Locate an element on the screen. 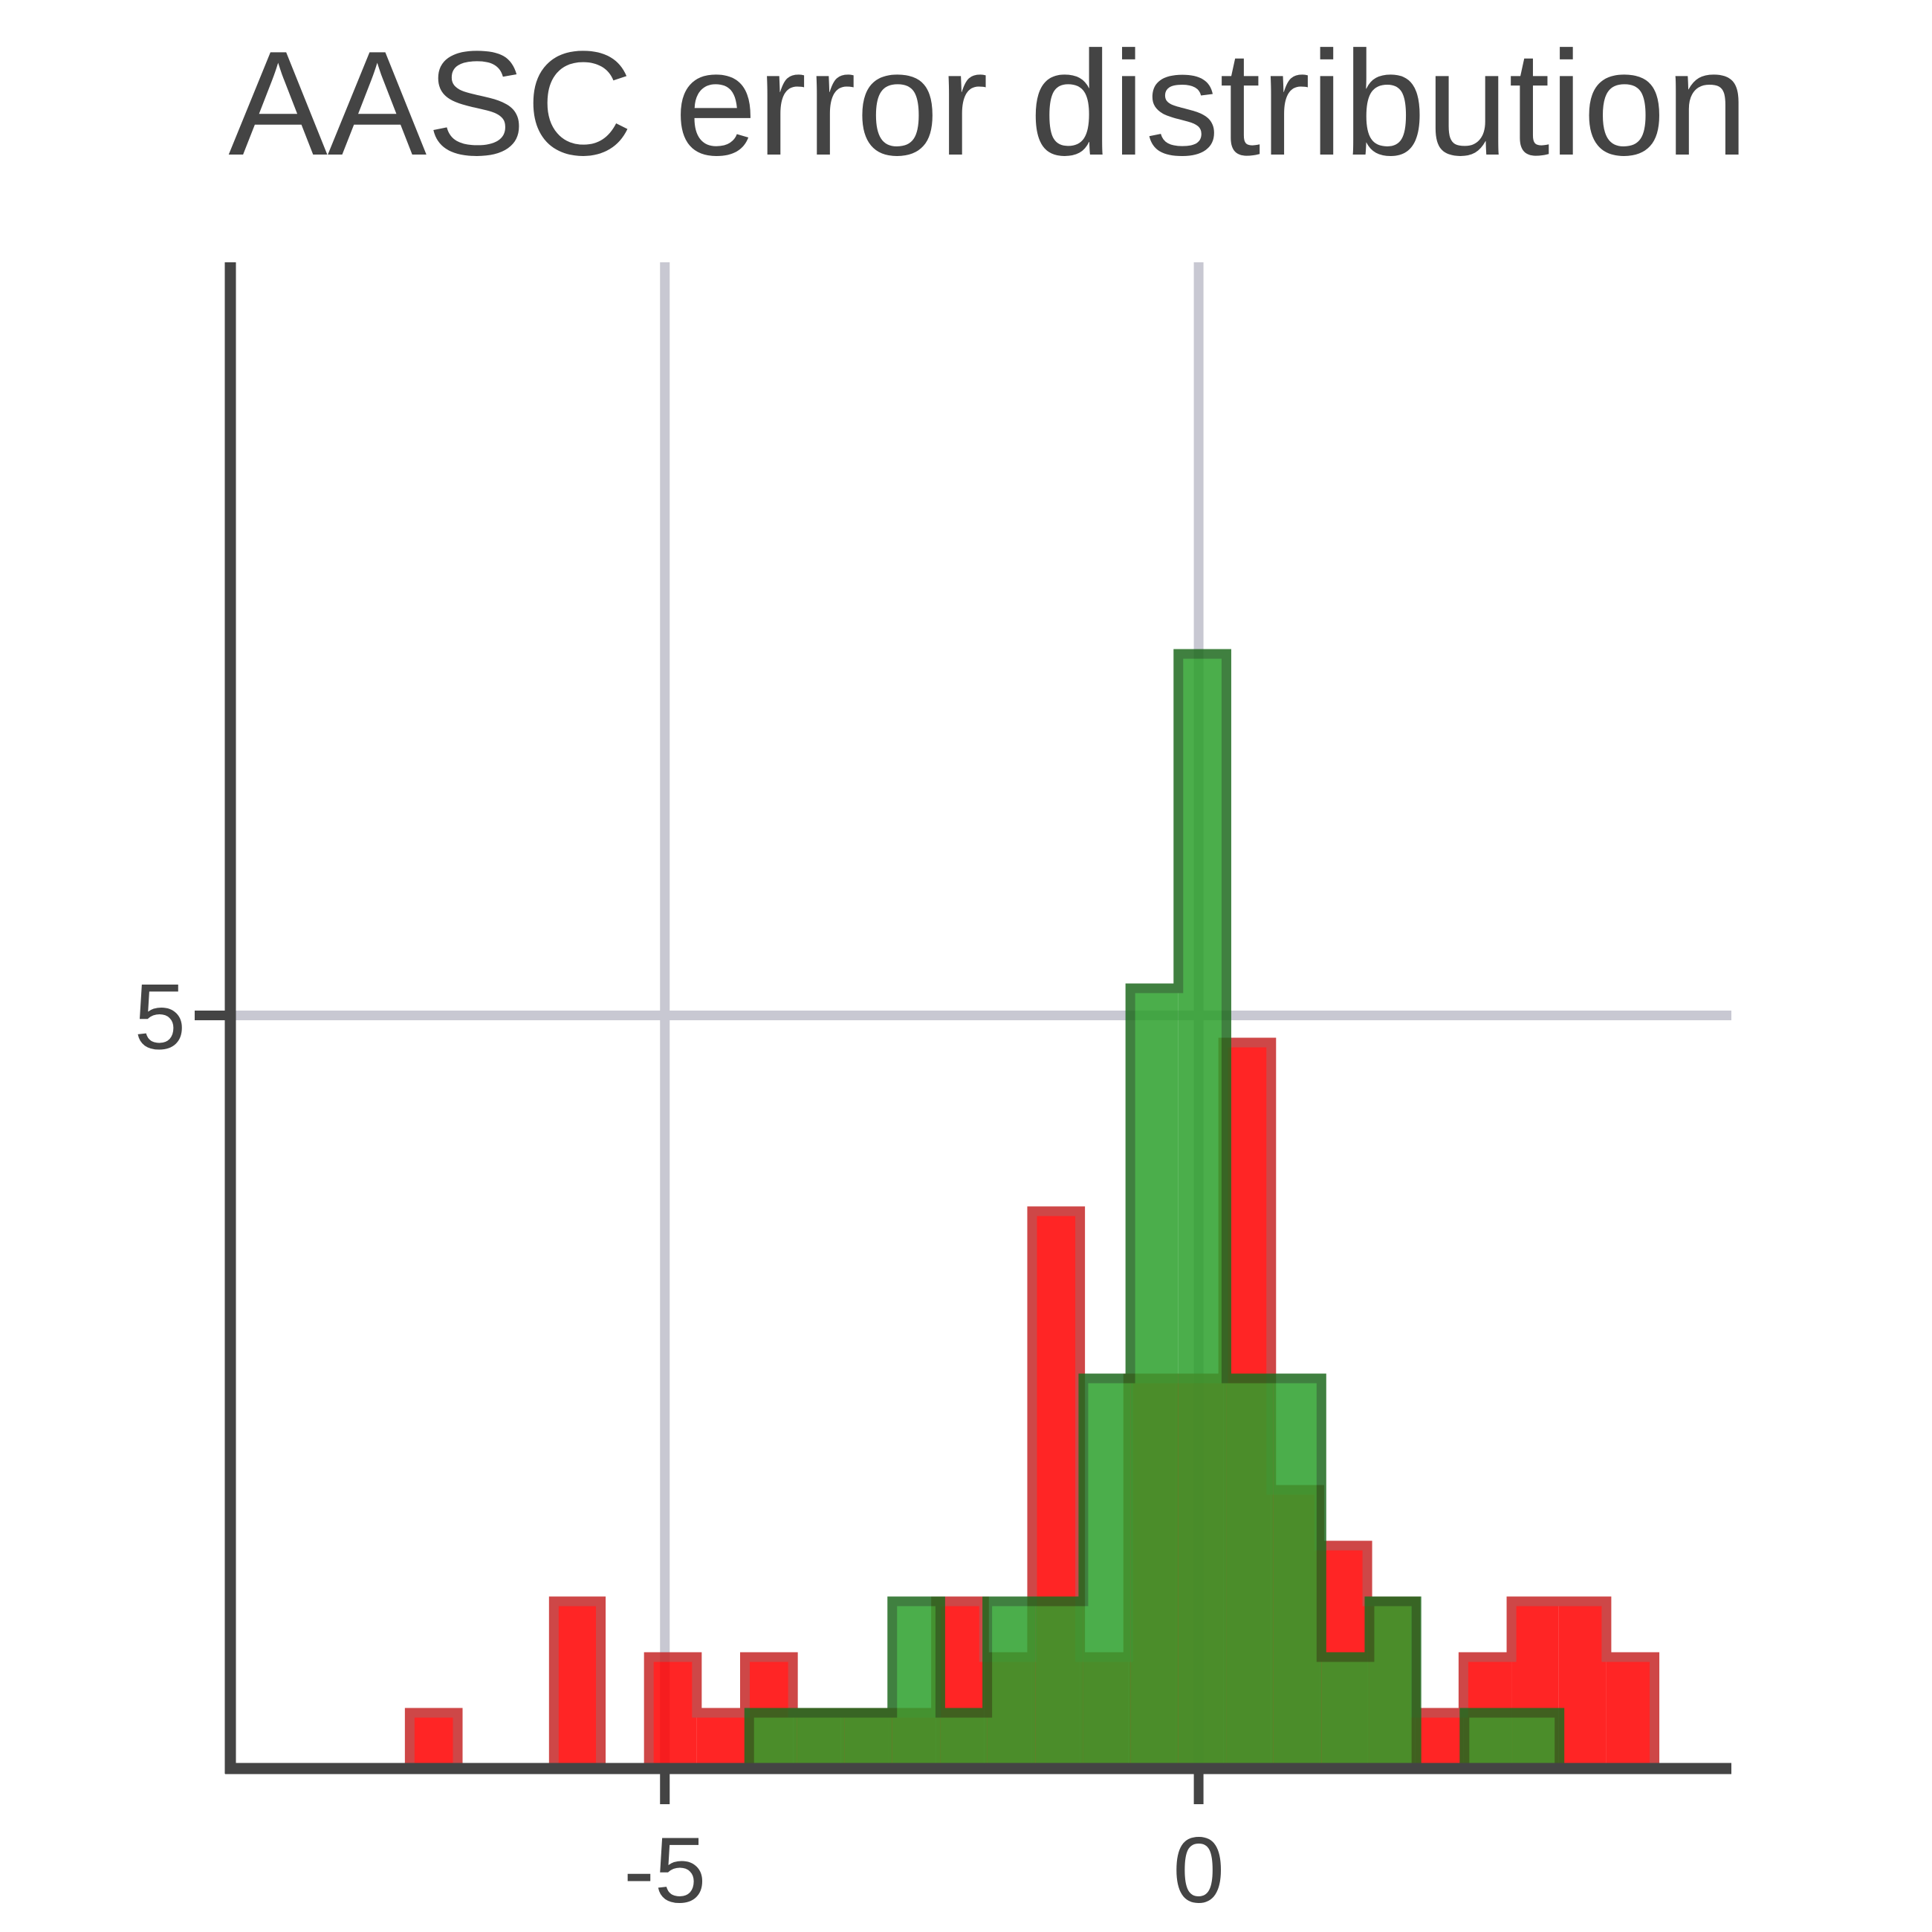 Image resolution: width=1932 pixels, height=1932 pixels. x-tick-label: -5 is located at coordinates (664, 1870).